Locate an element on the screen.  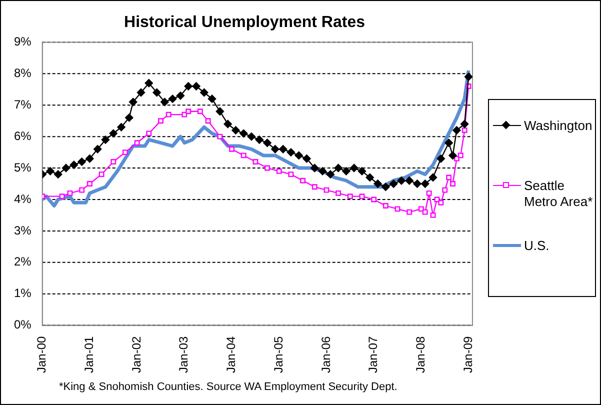
legend-label: Washington is located at coordinates (557, 126).